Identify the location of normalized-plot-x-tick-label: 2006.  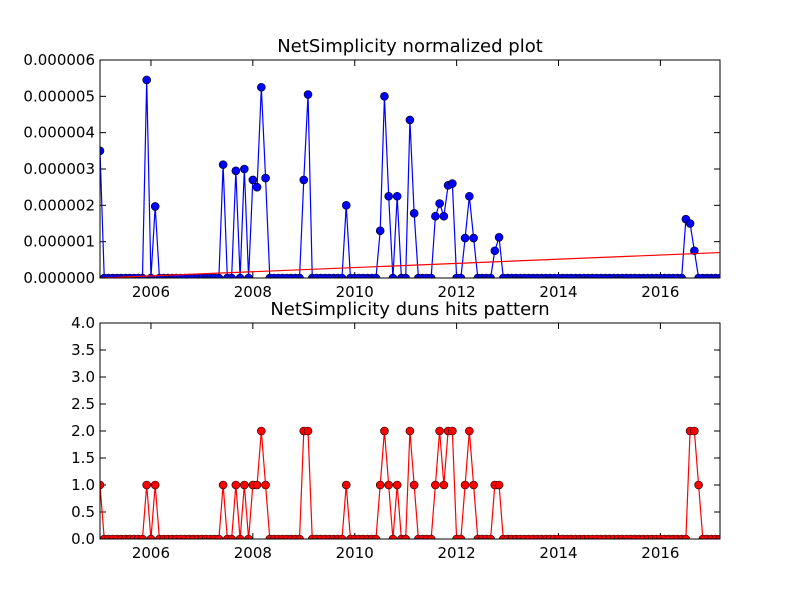
(151, 292).